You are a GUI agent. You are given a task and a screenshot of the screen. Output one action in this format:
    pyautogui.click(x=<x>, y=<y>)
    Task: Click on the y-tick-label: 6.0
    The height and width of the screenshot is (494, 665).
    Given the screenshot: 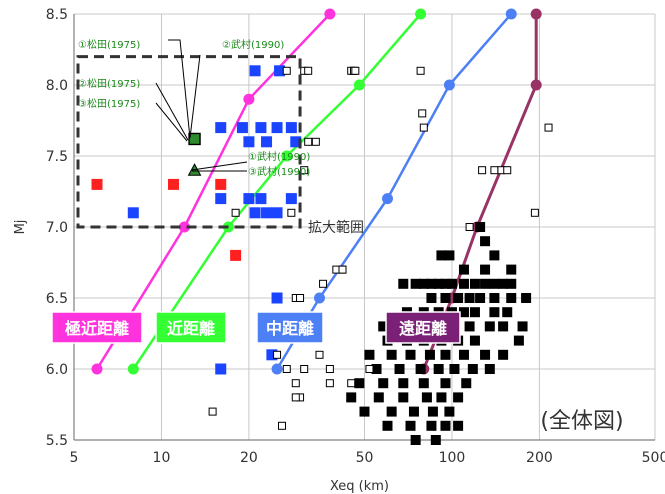 What is the action you would take?
    pyautogui.click(x=57, y=370)
    